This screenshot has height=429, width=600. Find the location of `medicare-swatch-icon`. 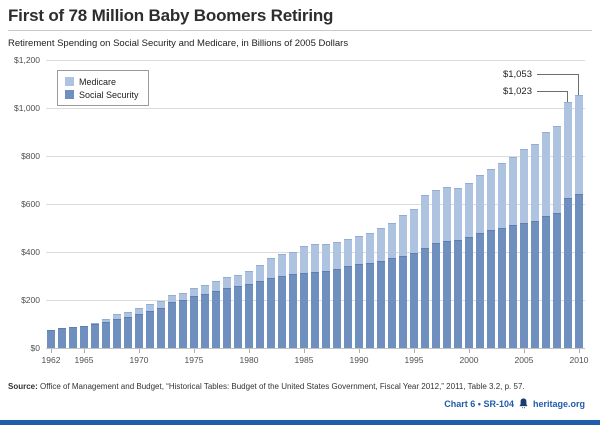

medicare-swatch-icon is located at coordinates (69, 81).